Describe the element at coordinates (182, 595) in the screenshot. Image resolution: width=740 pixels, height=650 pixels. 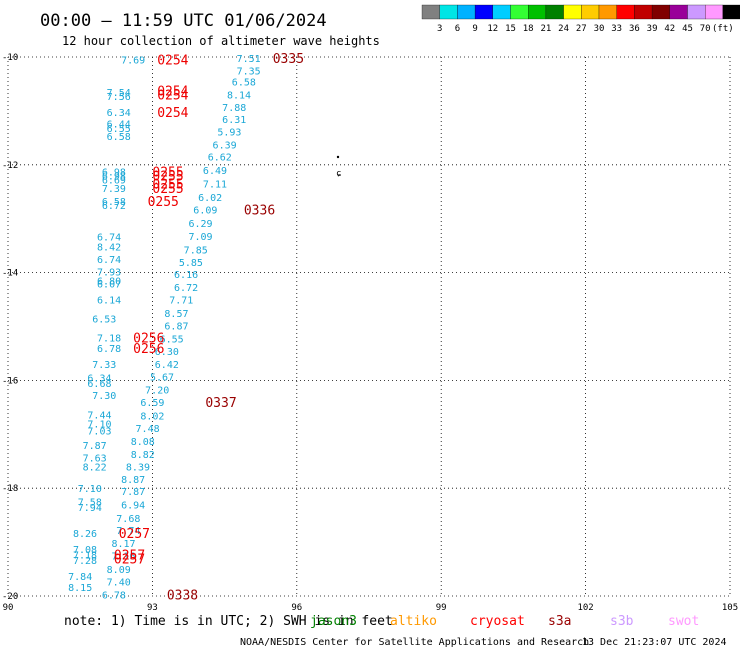
I see `pass-time-label: 0338` at that location.